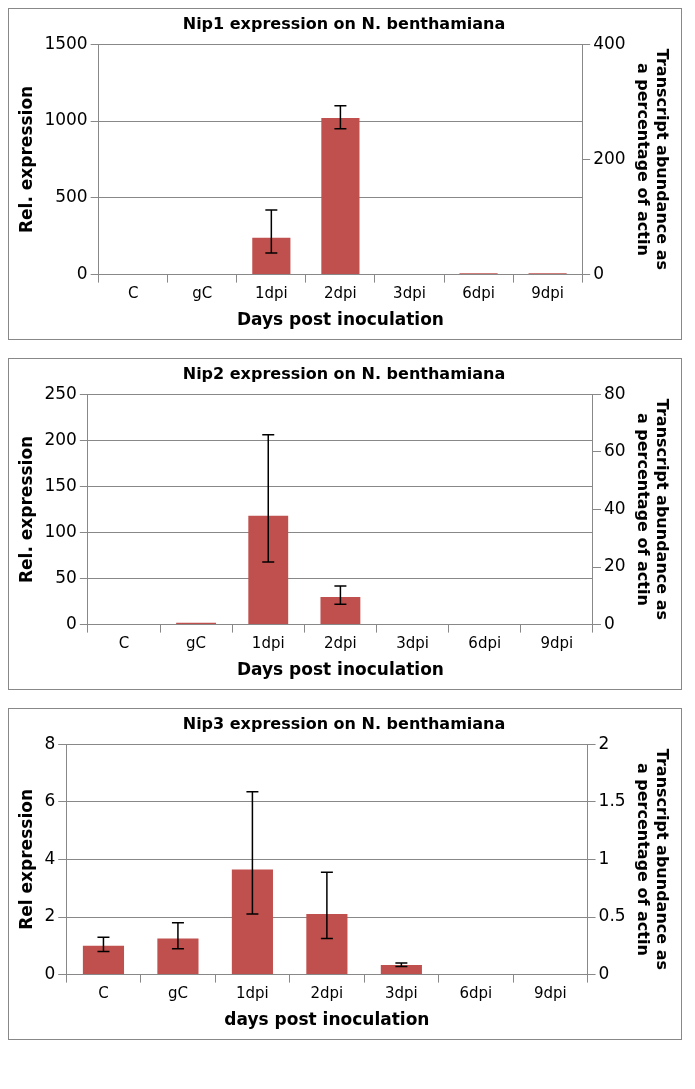 The height and width of the screenshot is (1089, 695). I want to click on y-tick-label: 8, so click(50, 742).